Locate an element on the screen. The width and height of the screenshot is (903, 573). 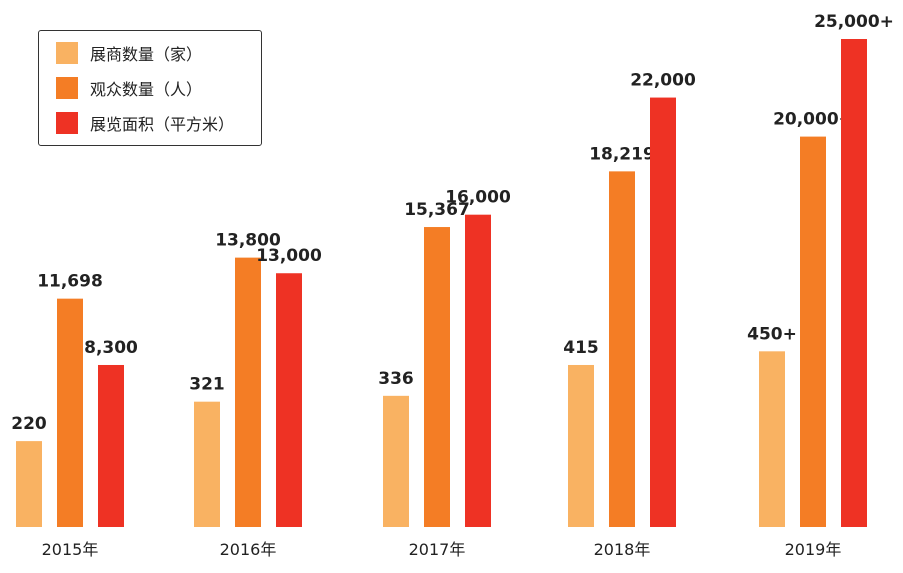
data-label: 450+ is located at coordinates (772, 334).